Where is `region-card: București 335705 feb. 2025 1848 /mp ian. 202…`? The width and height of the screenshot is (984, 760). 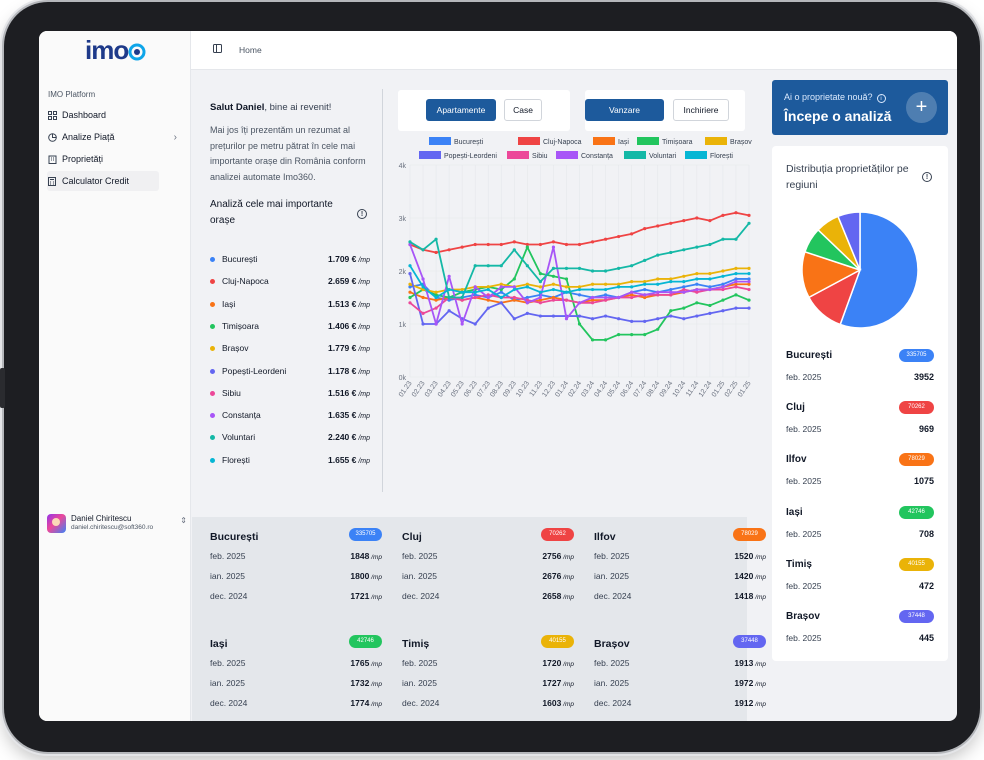 region-card: București 335705 feb. 2025 1848 /mp ian. 202… is located at coordinates (296, 562).